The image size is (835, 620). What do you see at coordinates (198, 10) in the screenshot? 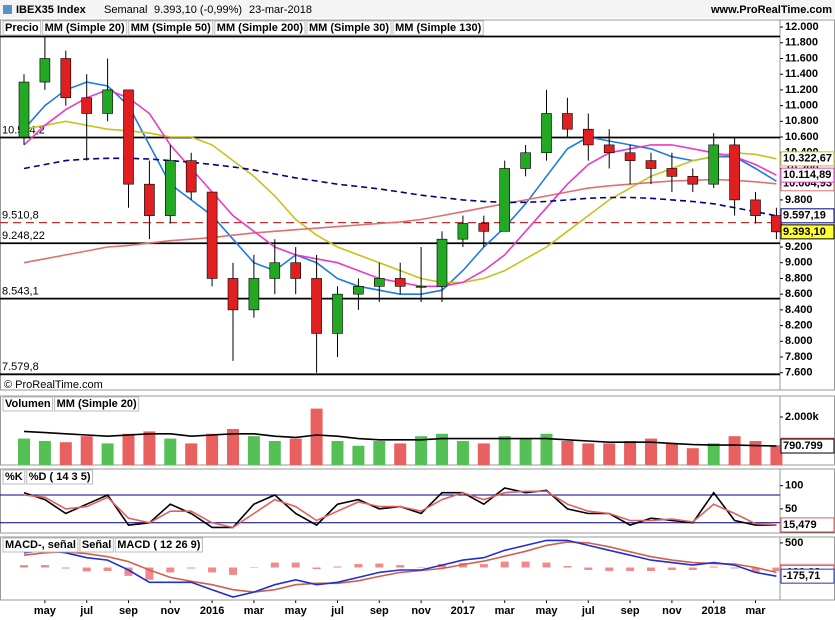
I see `header-price: 9.393,10 (-0,99%)` at bounding box center [198, 10].